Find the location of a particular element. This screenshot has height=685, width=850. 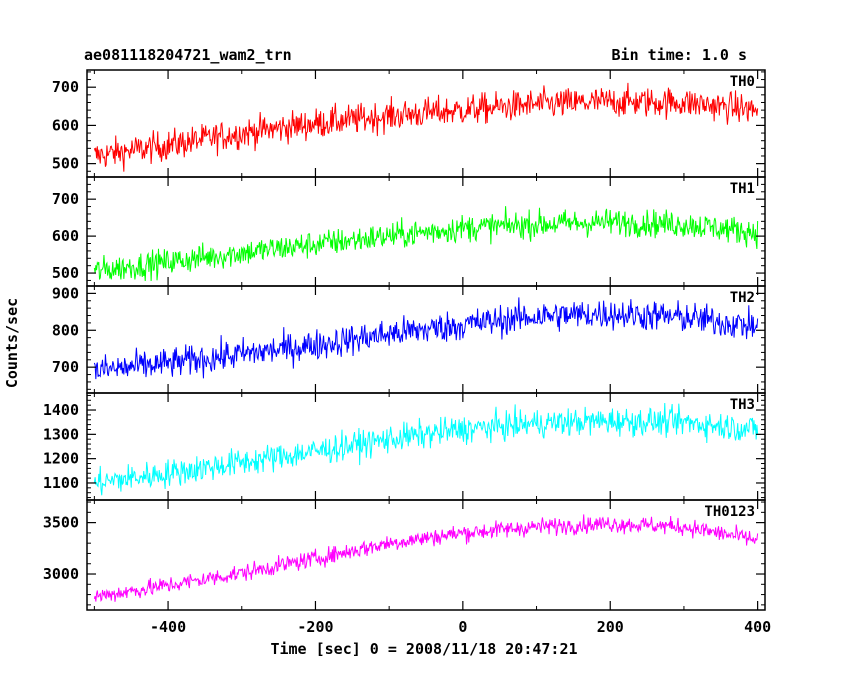

panel-th1: 500 600 700 TH1 is located at coordinates (409, 231).